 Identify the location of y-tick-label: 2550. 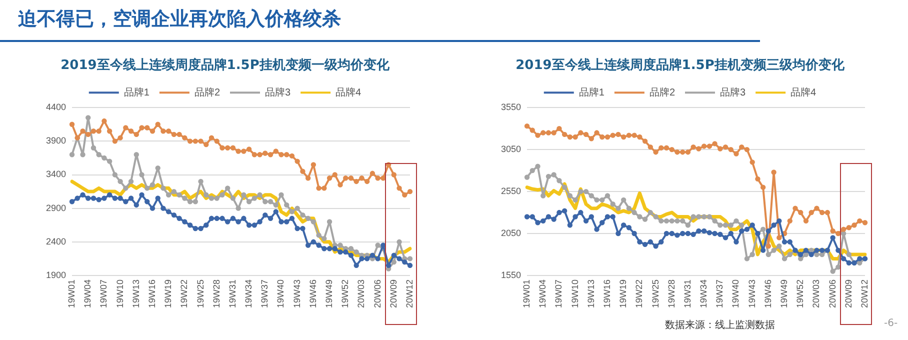
(511, 191).